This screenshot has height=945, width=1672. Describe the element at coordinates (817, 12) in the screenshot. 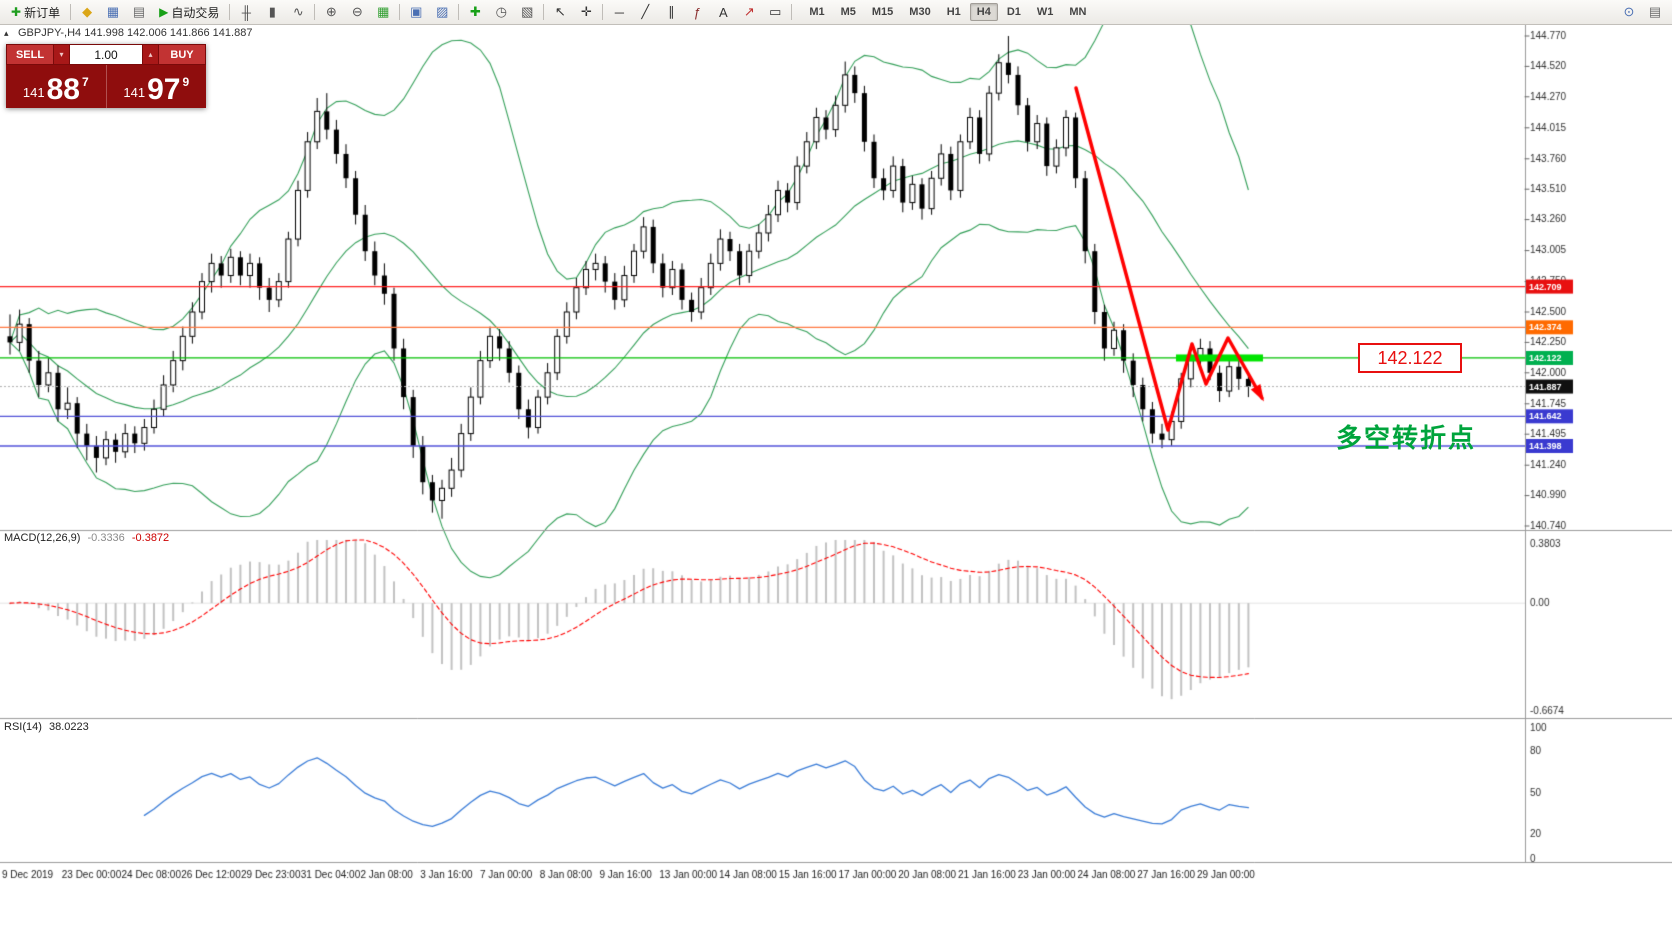

I see `timeframe-m1: M1` at that location.